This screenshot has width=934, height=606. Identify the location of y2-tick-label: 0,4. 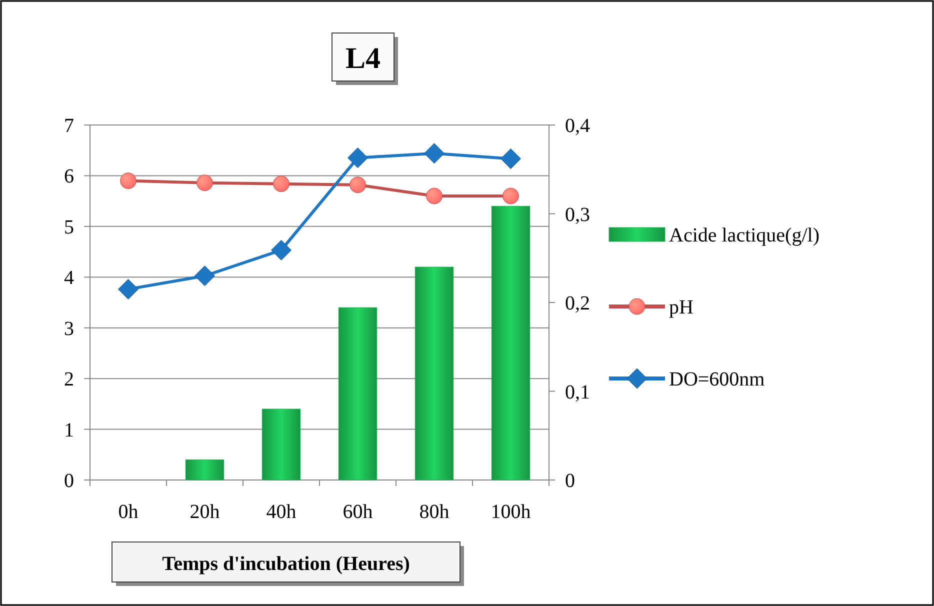
(577, 126).